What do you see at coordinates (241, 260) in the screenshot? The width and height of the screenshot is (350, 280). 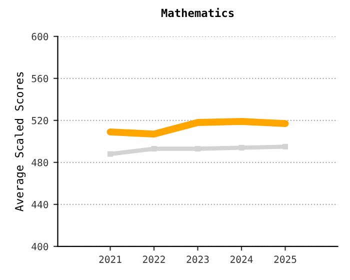 I see `x-tick-label: 2024` at bounding box center [241, 260].